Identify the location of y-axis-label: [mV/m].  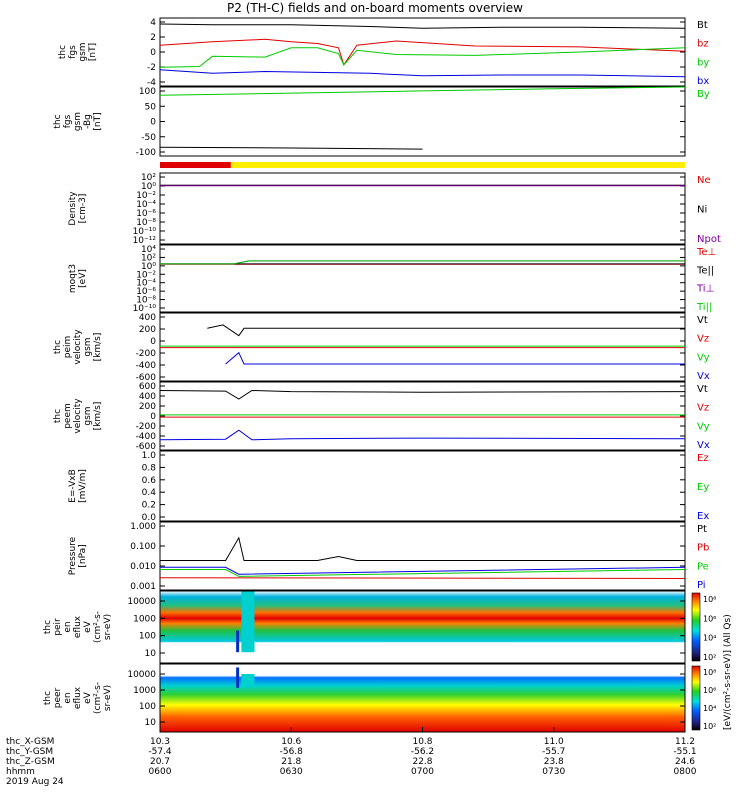
(83, 486).